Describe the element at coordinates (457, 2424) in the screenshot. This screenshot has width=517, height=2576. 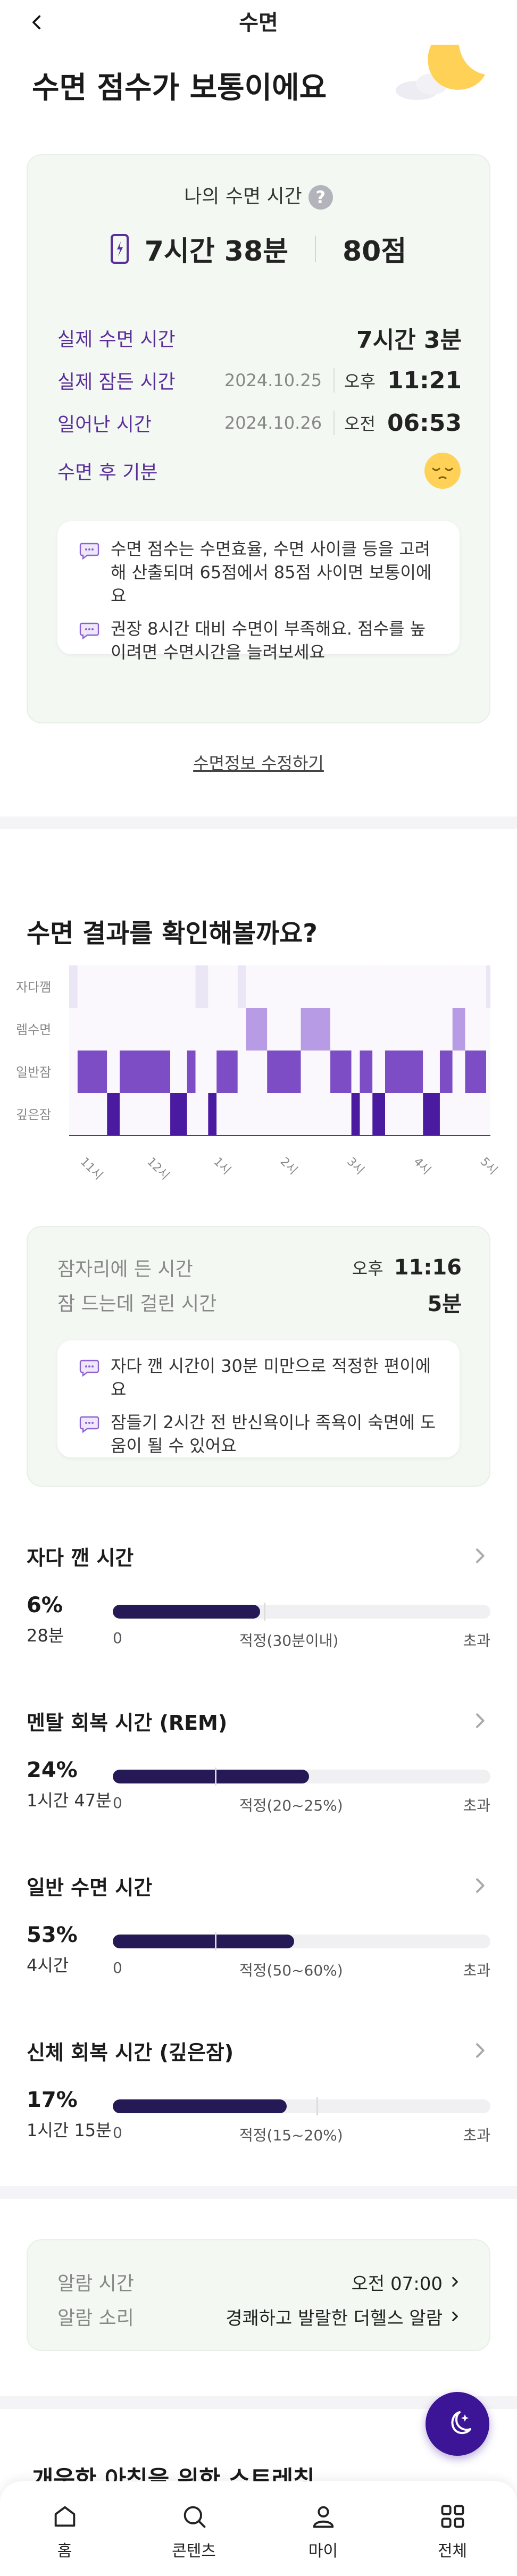
I see `sleep-mode-button` at that location.